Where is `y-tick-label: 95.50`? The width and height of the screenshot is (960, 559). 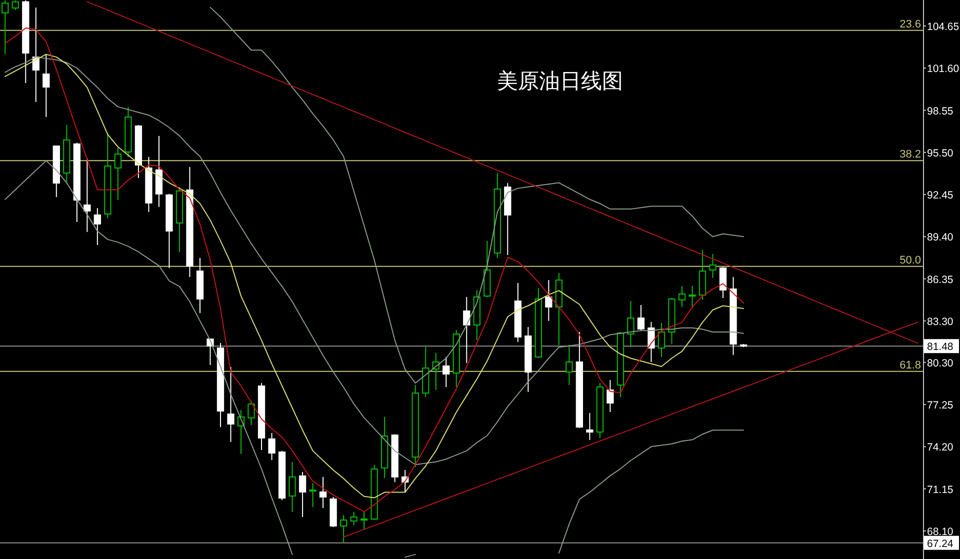
y-tick-label: 95.50 is located at coordinates (940, 153).